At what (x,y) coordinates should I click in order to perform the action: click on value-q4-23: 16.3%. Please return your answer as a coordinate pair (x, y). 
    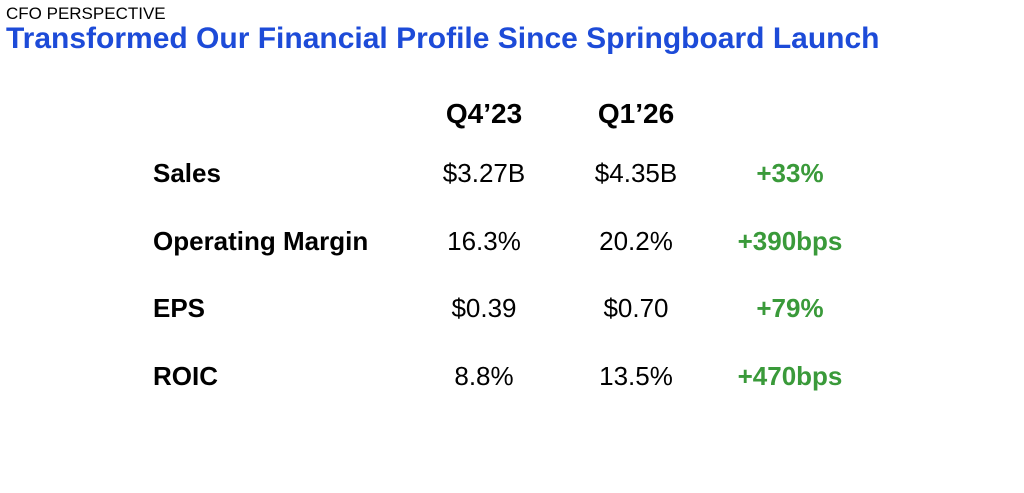
    Looking at the image, I should click on (484, 241).